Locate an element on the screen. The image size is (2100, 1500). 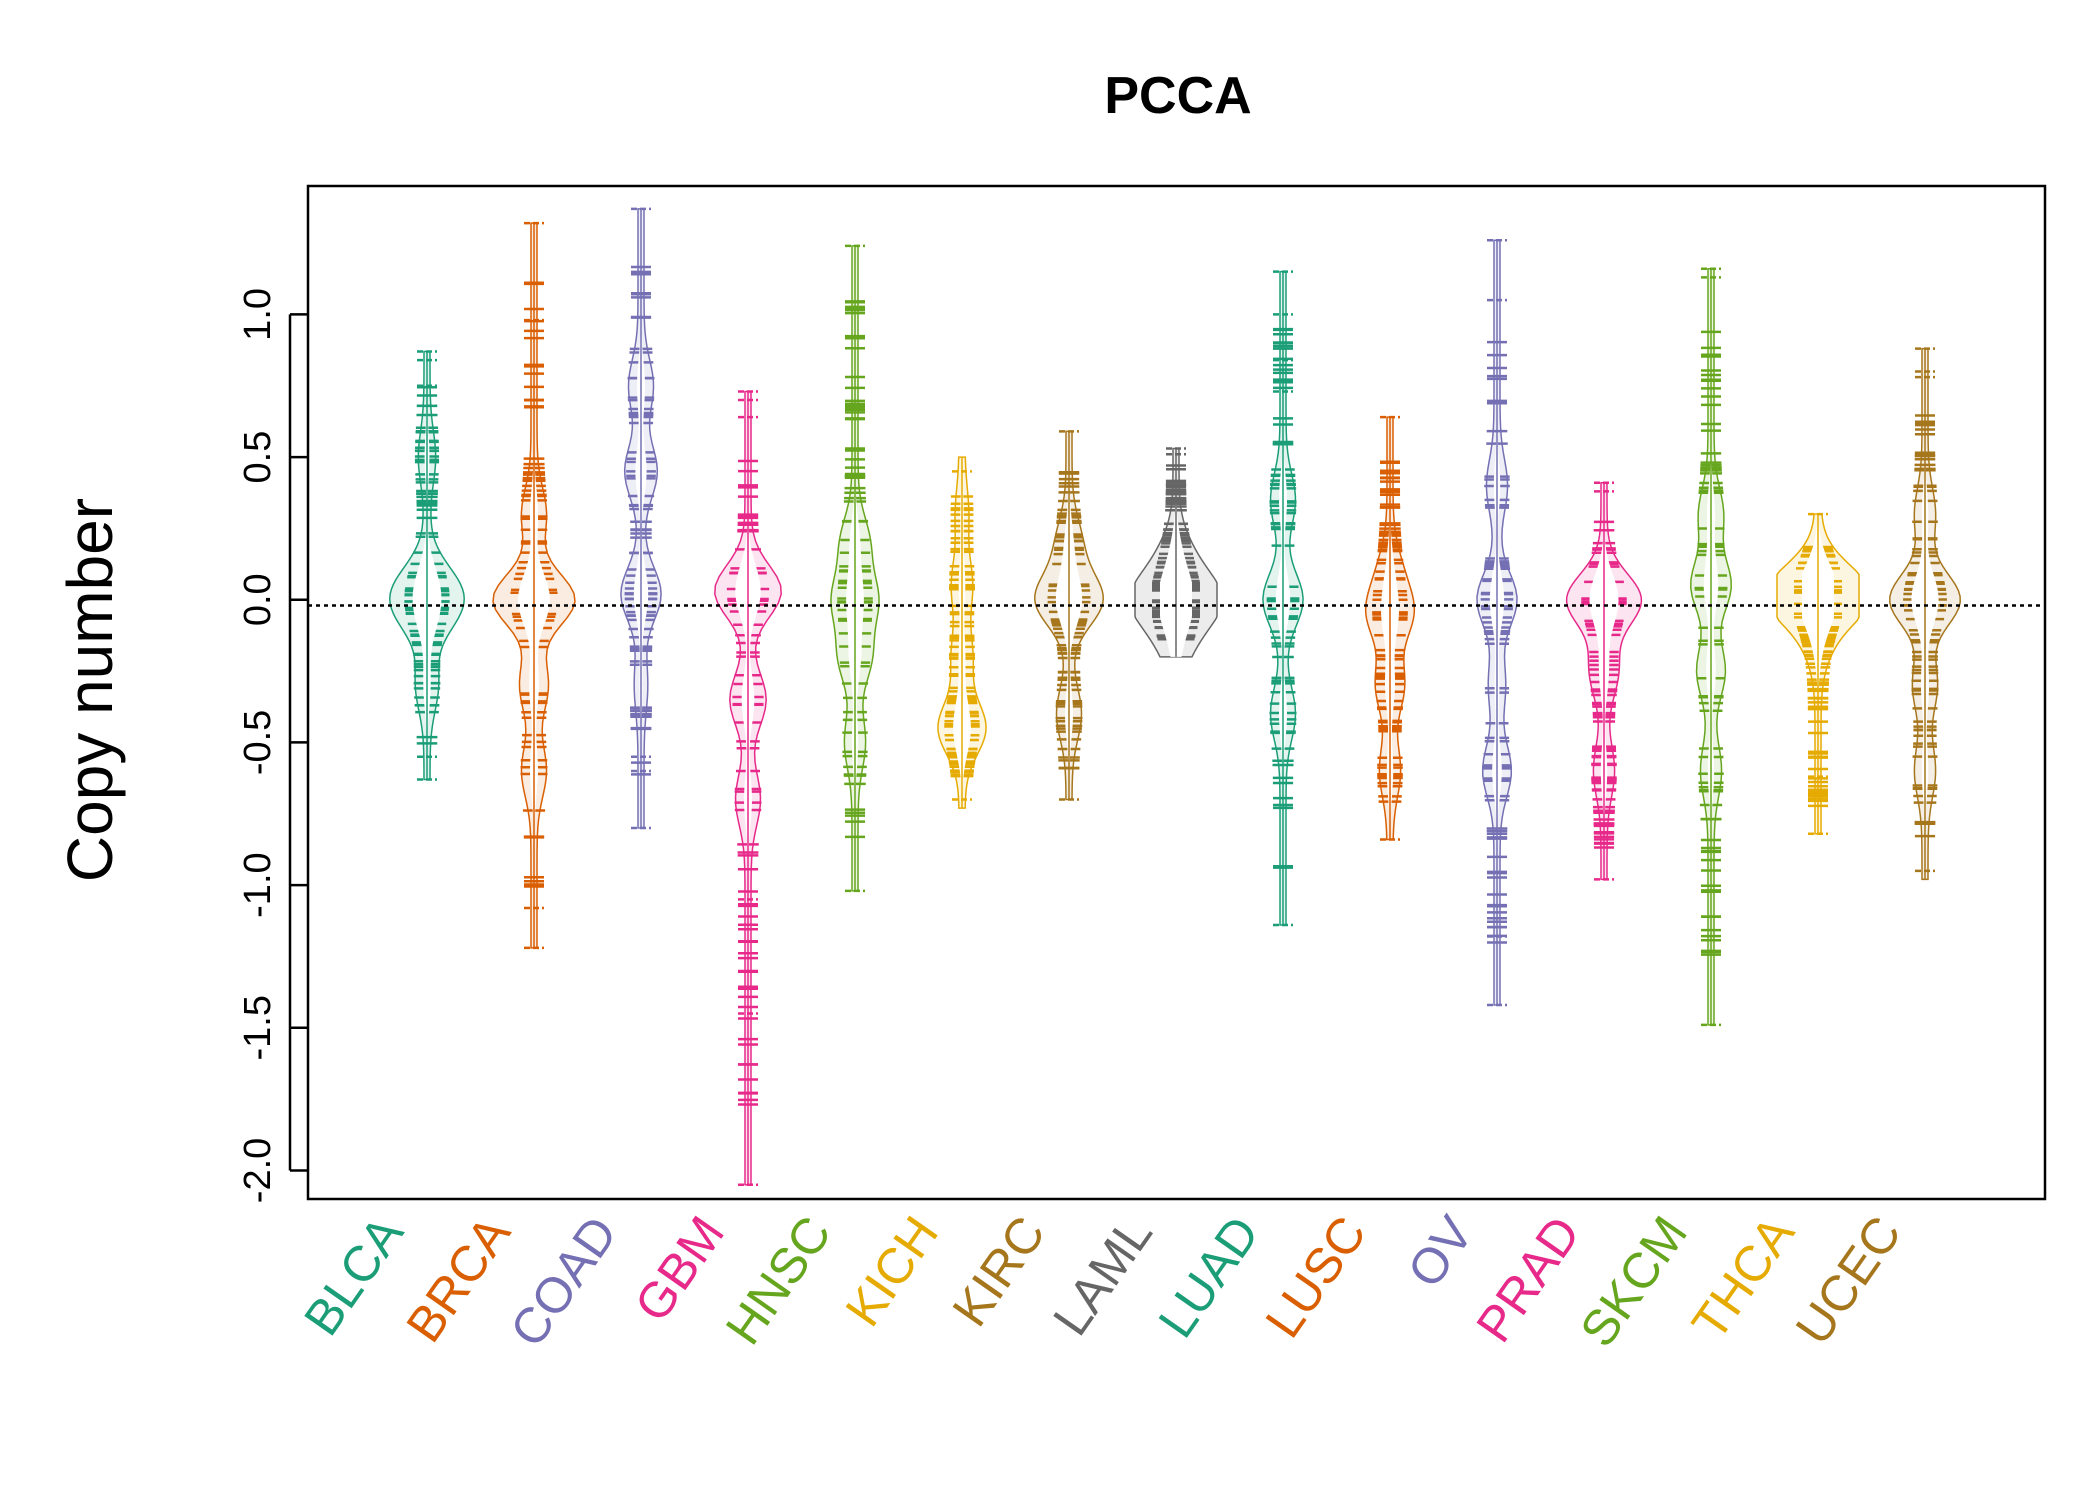
x-tick-label-ucec: UCEC is located at coordinates (1848, 1280).